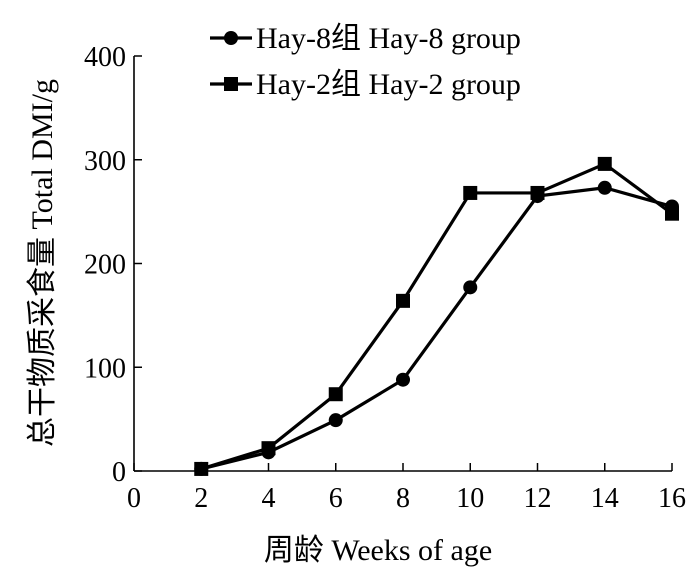  Describe the element at coordinates (672, 498) in the screenshot. I see `x-tick-label: 16` at that location.